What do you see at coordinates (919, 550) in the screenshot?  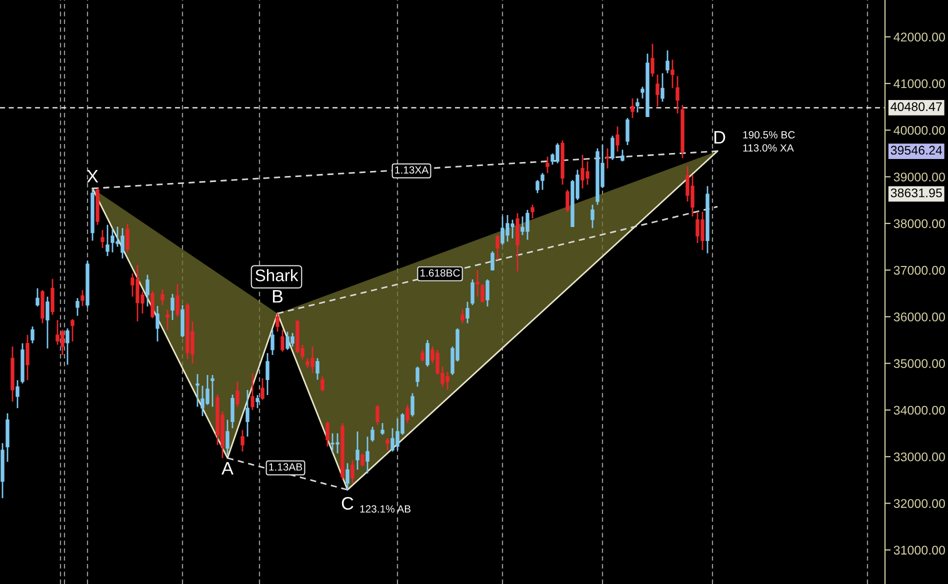 I see `y-tick-label: 31000.00` at bounding box center [919, 550].